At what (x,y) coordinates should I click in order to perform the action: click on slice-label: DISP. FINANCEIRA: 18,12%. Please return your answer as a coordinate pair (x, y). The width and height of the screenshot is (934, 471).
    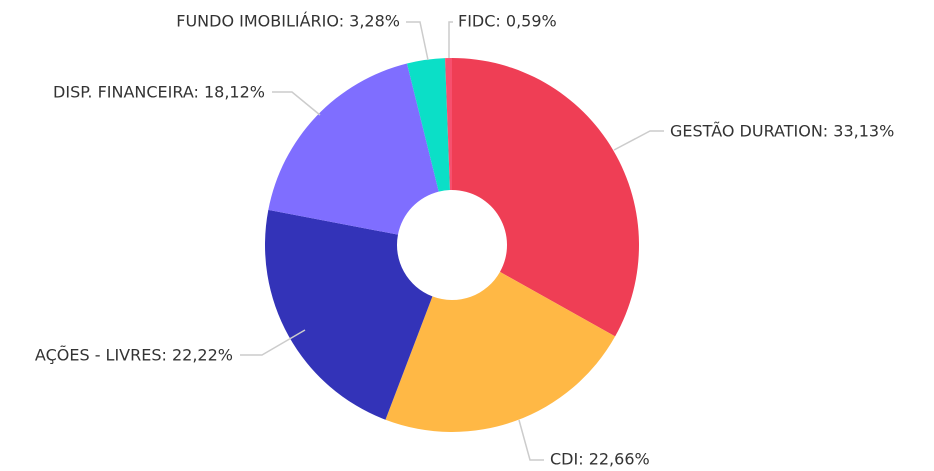
    Looking at the image, I should click on (159, 92).